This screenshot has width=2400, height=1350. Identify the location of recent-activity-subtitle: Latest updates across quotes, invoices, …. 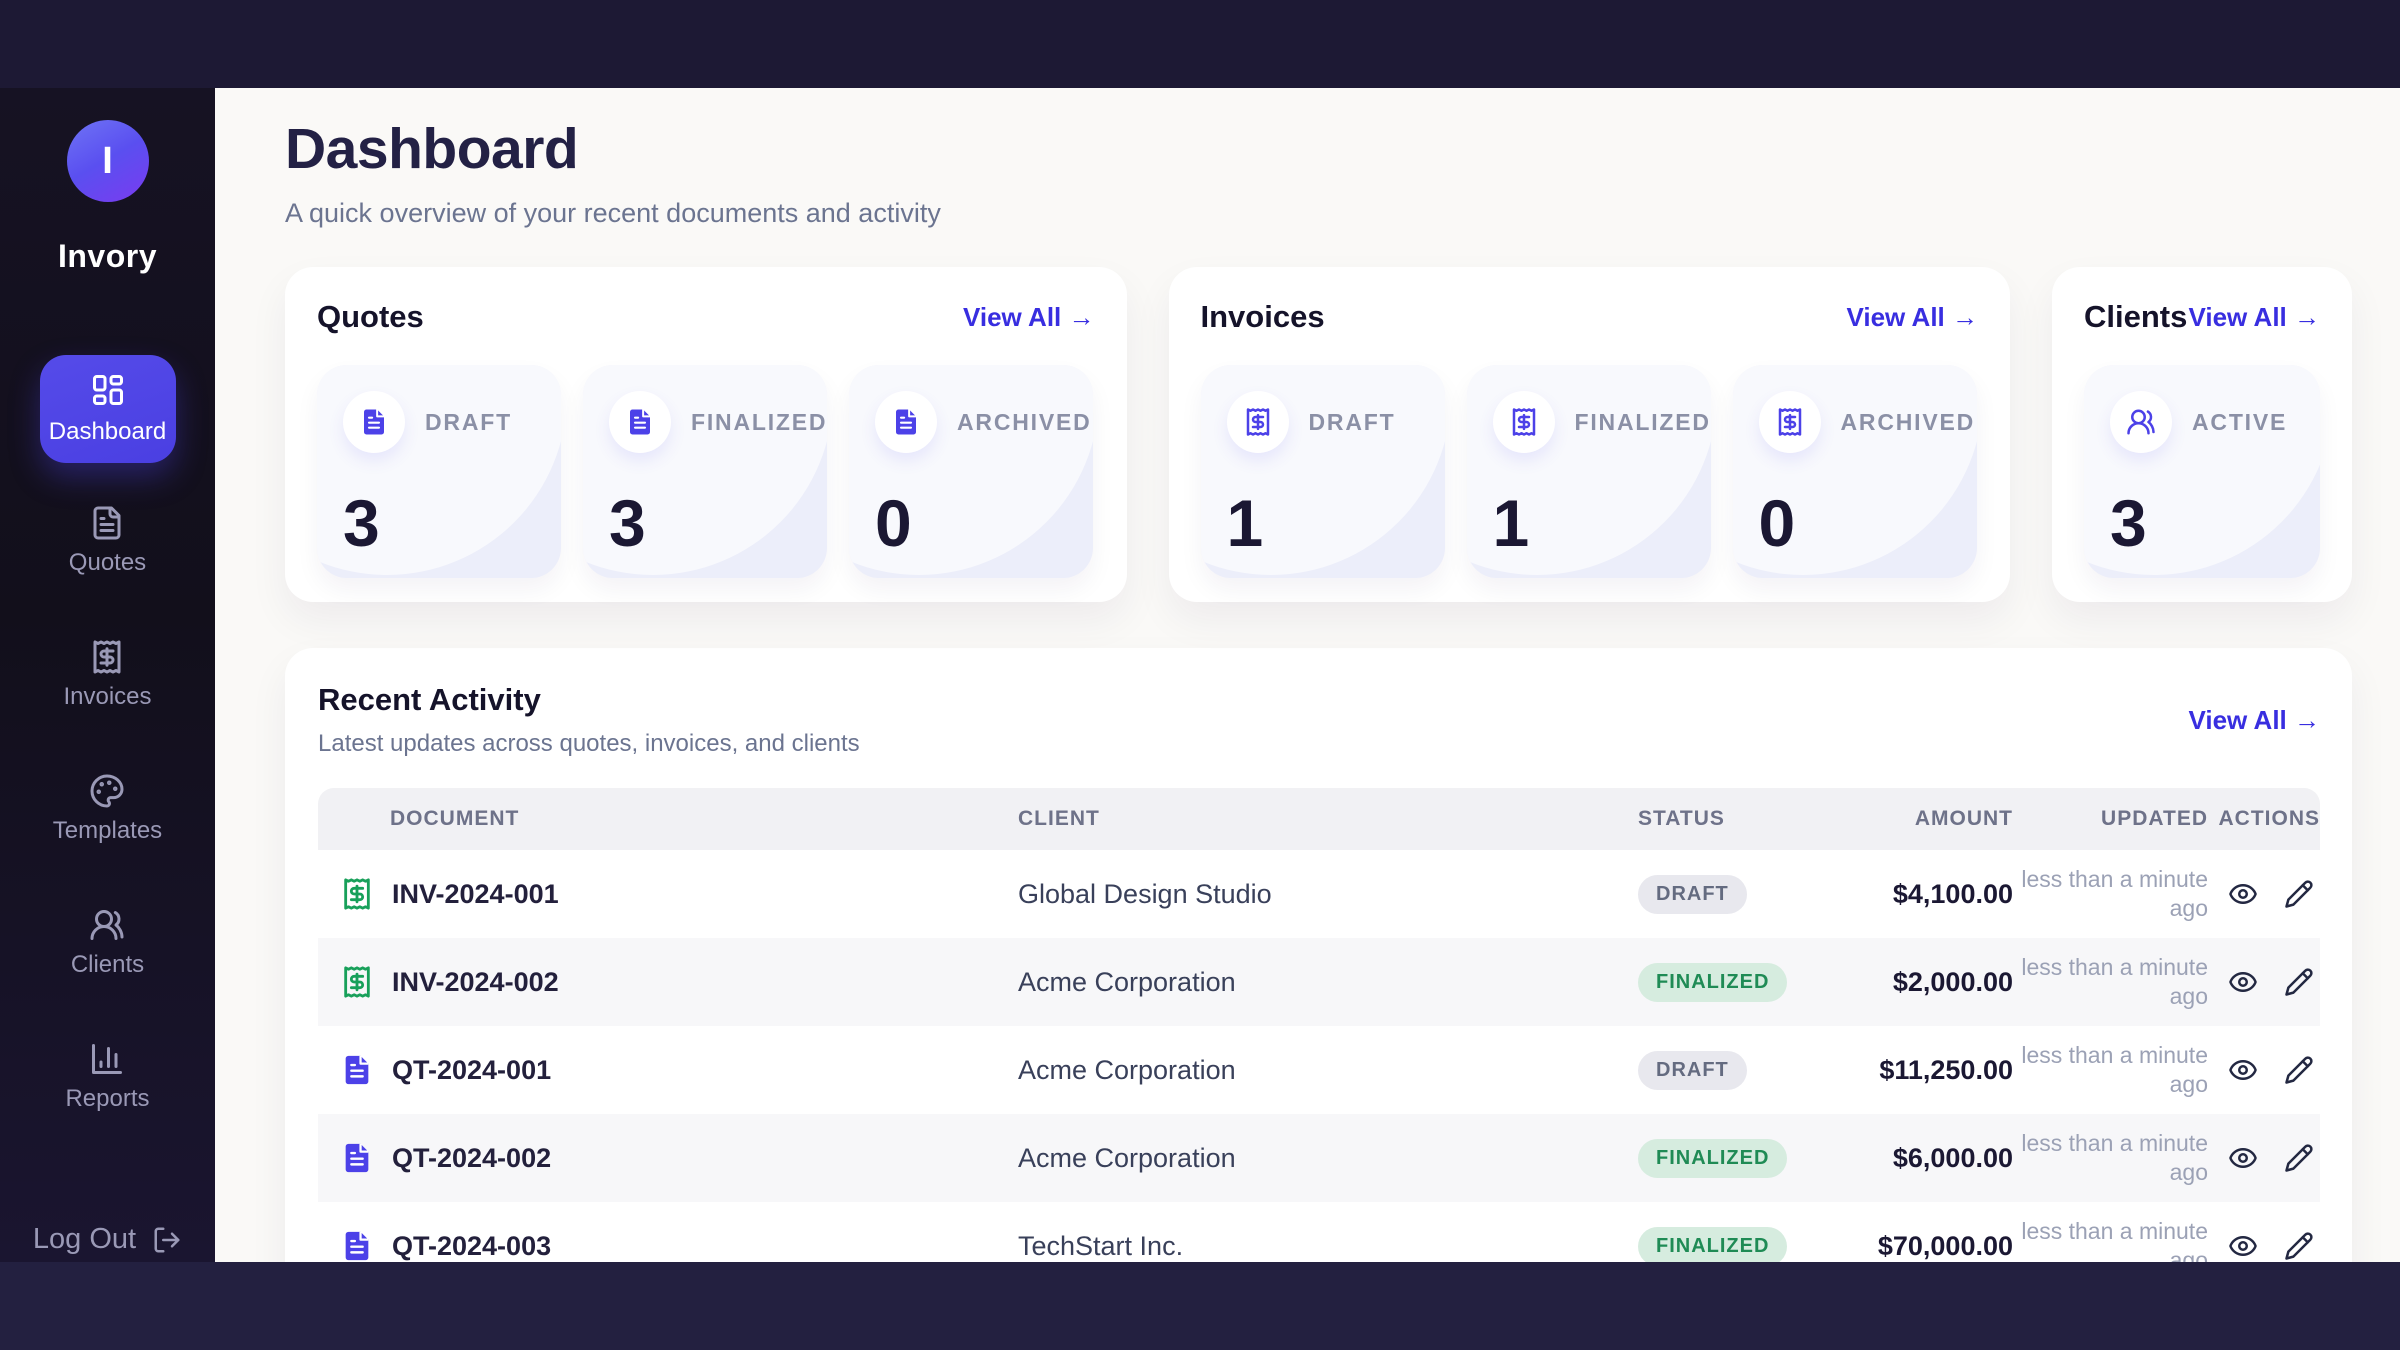
(589, 743).